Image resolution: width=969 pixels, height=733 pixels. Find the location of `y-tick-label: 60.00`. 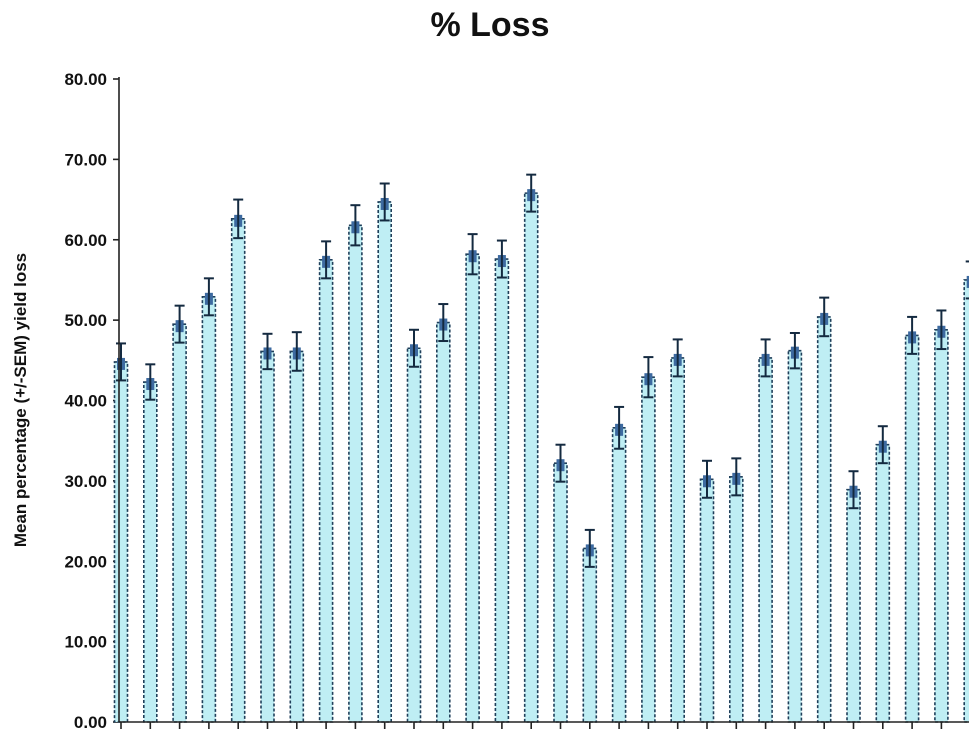

y-tick-label: 60.00 is located at coordinates (85, 240).